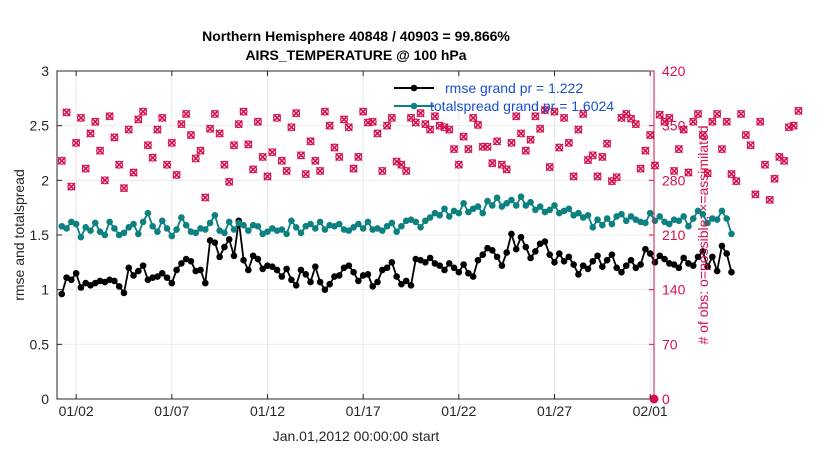 Image resolution: width=830 pixels, height=475 pixels. Describe the element at coordinates (356, 436) in the screenshot. I see `x-axis-label: Jan.01,2012 00:00:00 start` at that location.